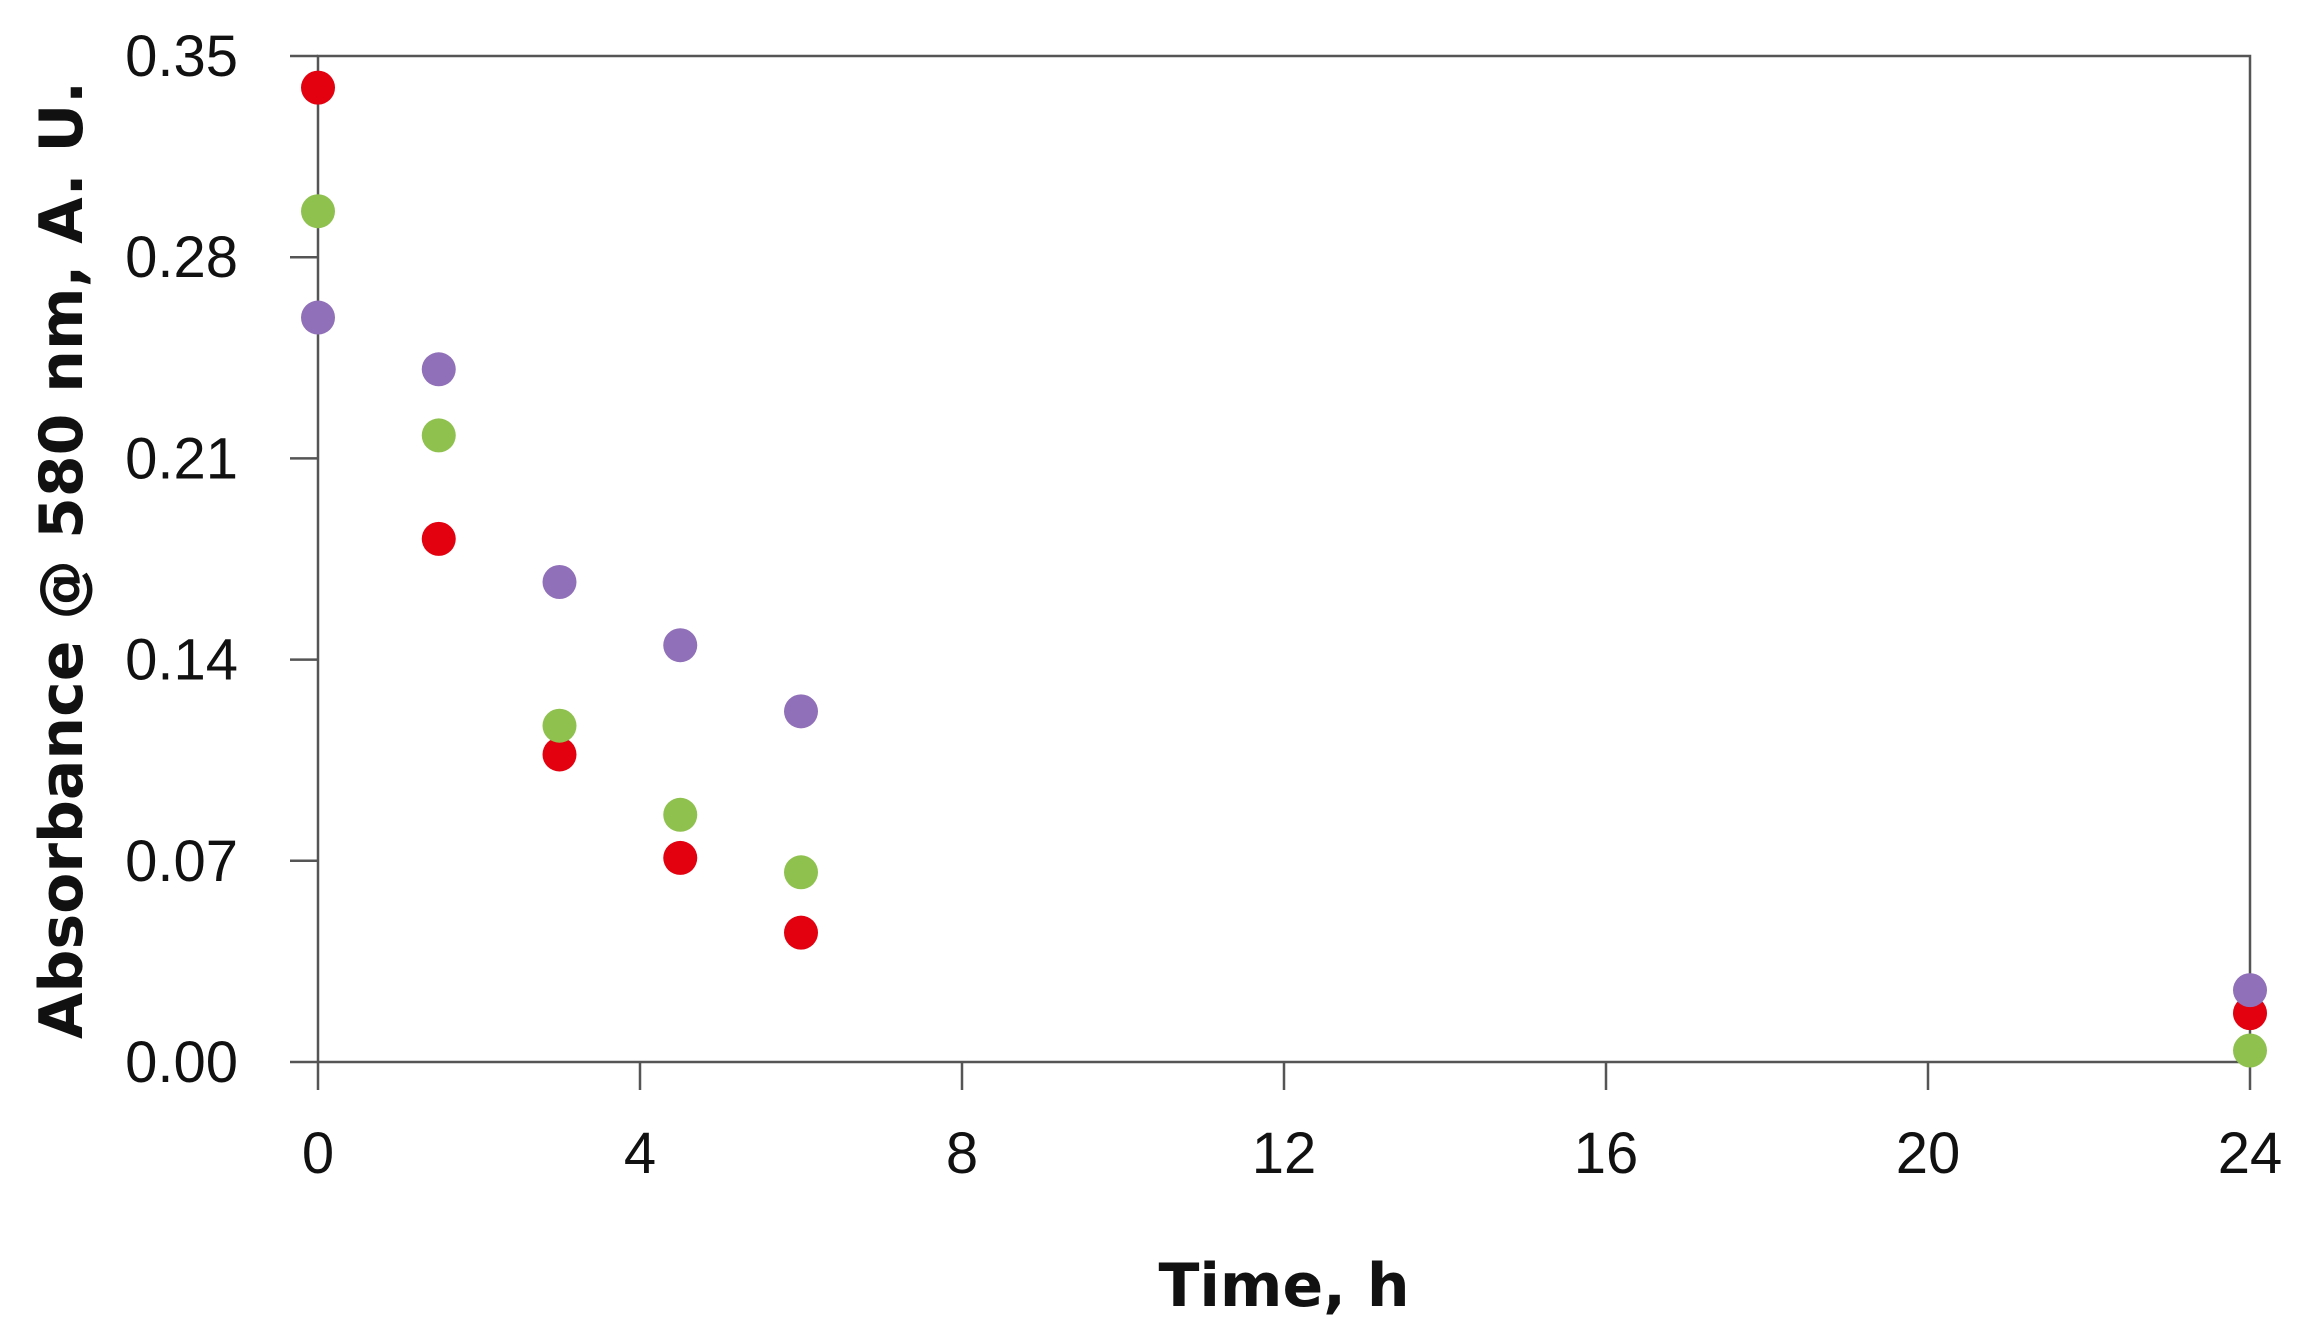  Describe the element at coordinates (318, 1153) in the screenshot. I see `x-tick-label: 0` at that location.